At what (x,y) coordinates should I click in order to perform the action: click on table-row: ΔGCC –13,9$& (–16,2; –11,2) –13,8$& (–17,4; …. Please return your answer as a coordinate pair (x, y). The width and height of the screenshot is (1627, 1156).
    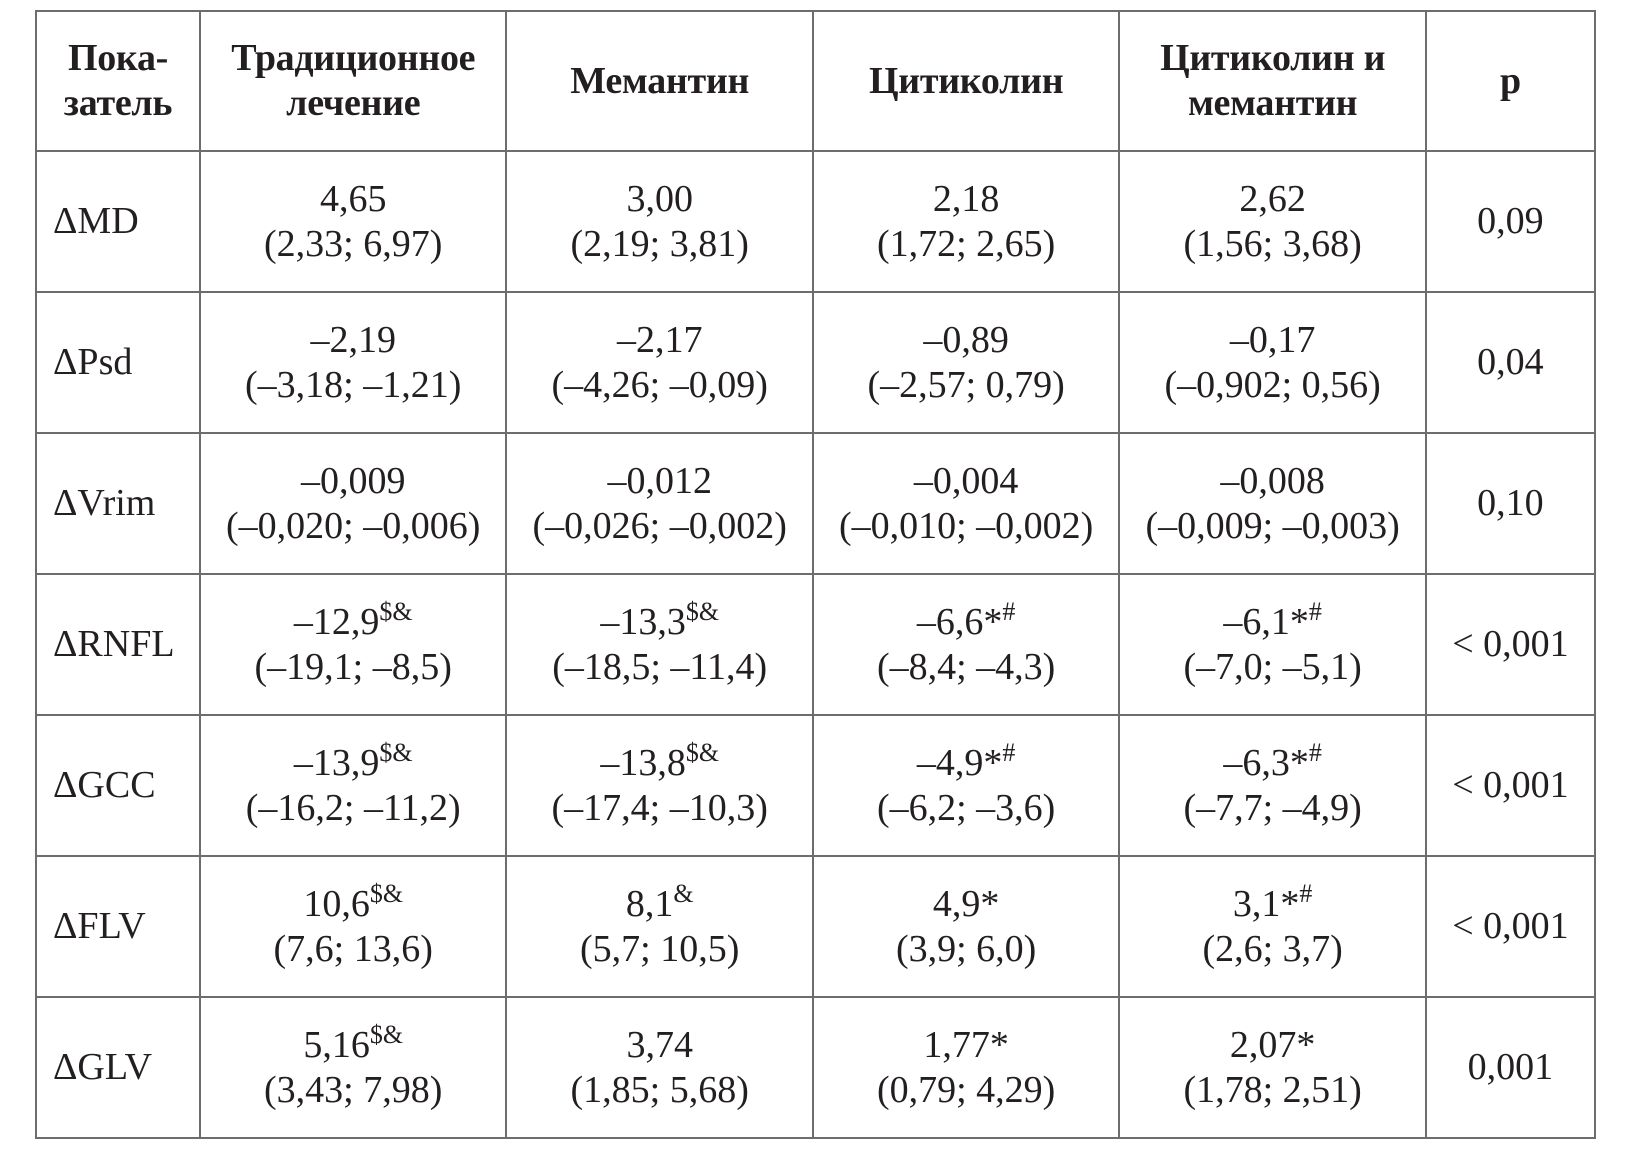
    Looking at the image, I should click on (816, 785).